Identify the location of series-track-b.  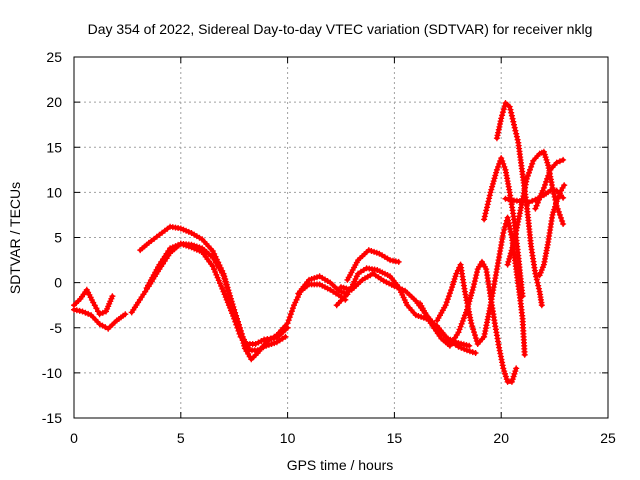
(100, 319).